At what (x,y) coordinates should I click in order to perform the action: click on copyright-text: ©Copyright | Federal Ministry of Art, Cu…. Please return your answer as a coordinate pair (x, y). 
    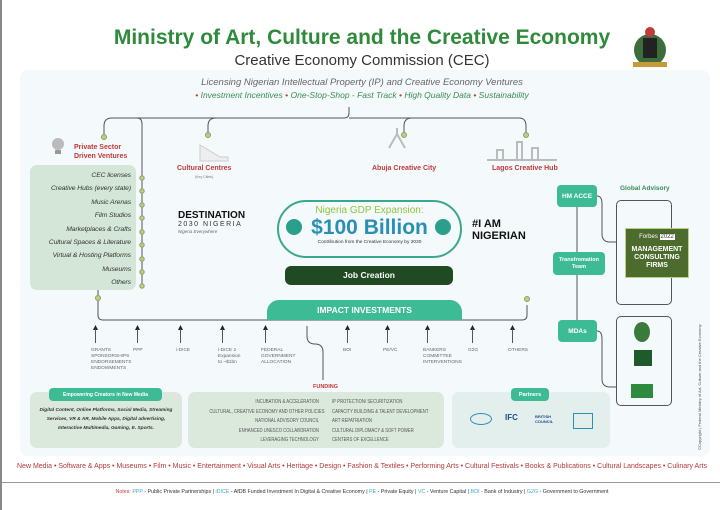
    Looking at the image, I should click on (699, 387).